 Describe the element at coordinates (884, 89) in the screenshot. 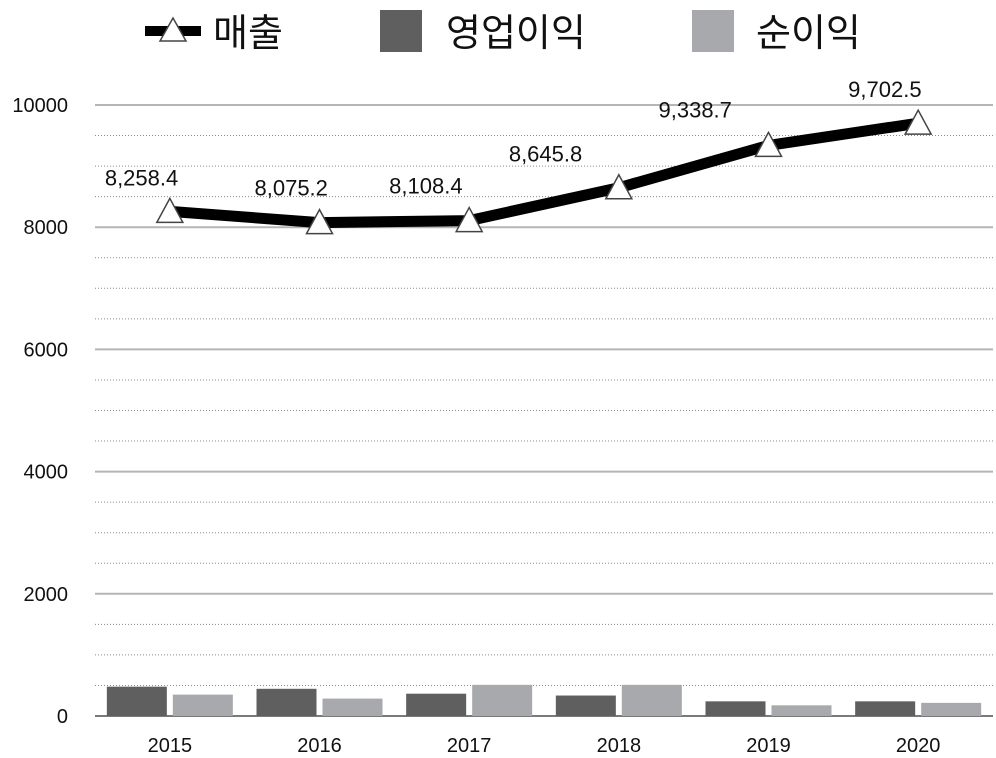

I see `revenue-data-label: 9,702.5` at that location.